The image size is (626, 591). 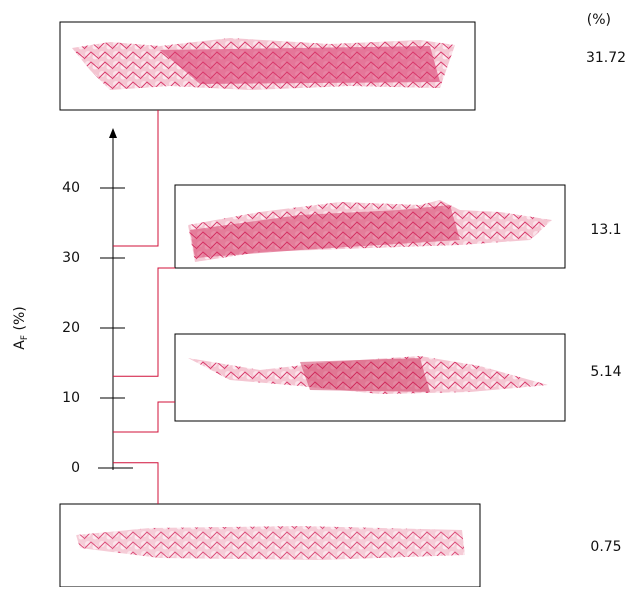 What do you see at coordinates (20, 345) in the screenshot?
I see `y-label-main: A` at bounding box center [20, 345].